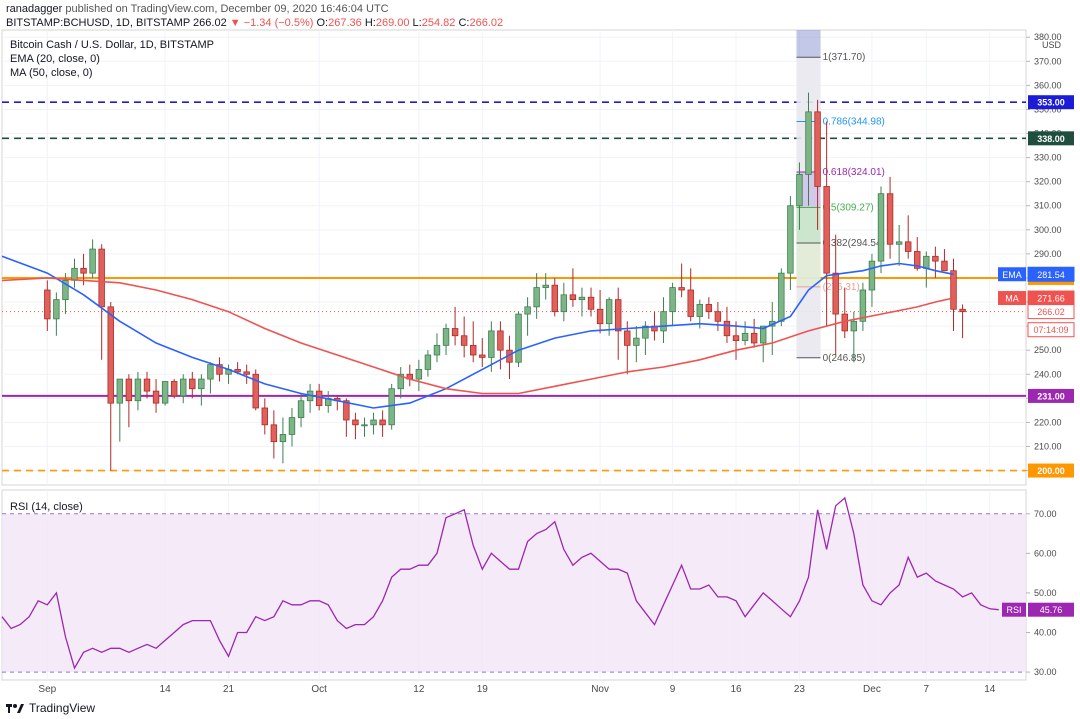 The image size is (1080, 719). I want to click on fib-level-label: 0.786(344.98), so click(854, 122).